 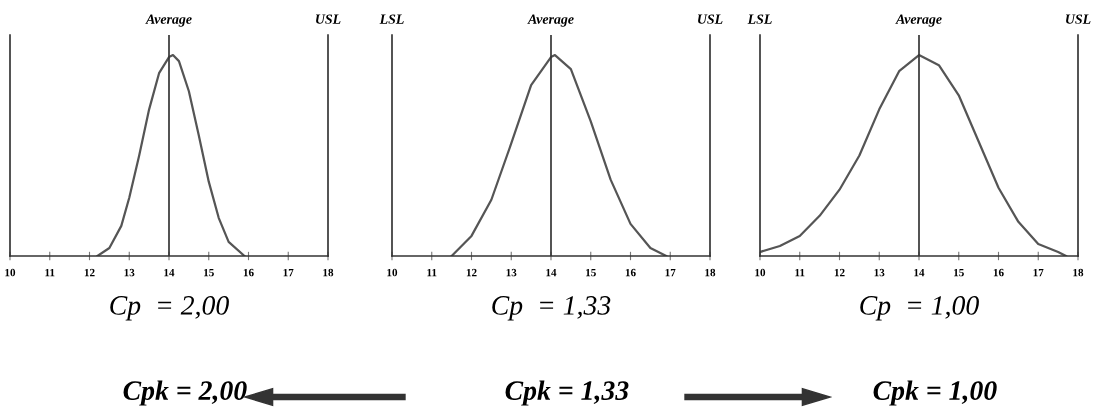 What do you see at coordinates (567, 393) in the screenshot?
I see `text: Cpk = 1,33` at bounding box center [567, 393].